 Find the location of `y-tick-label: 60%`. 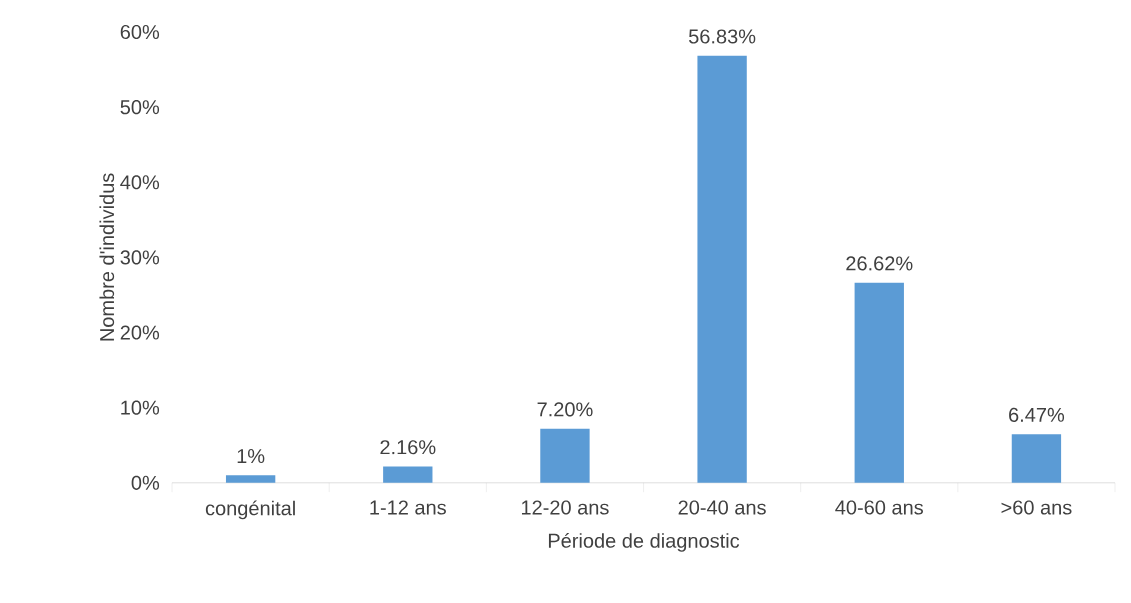

y-tick-label: 60% is located at coordinates (140, 32).